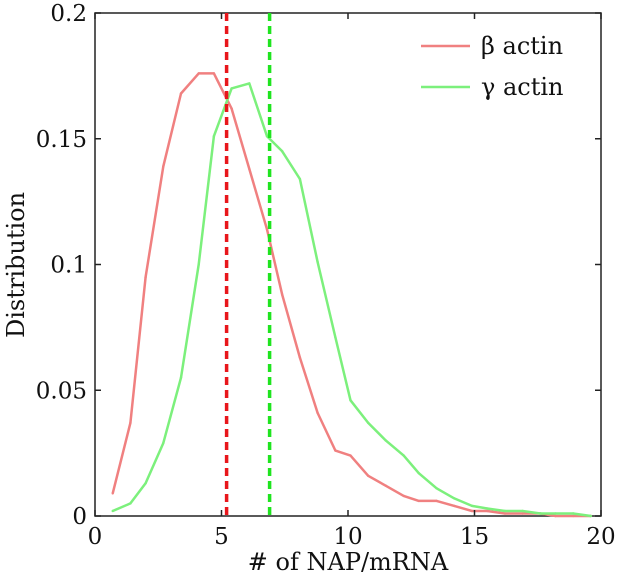  Describe the element at coordinates (68, 14) in the screenshot. I see `y-tick-label: 0.2` at that location.